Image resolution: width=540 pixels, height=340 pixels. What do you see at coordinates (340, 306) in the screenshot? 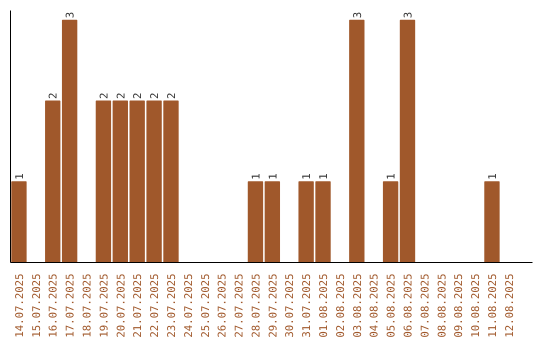
I see `x-tick-label: 02.08.2025` at bounding box center [340, 306].